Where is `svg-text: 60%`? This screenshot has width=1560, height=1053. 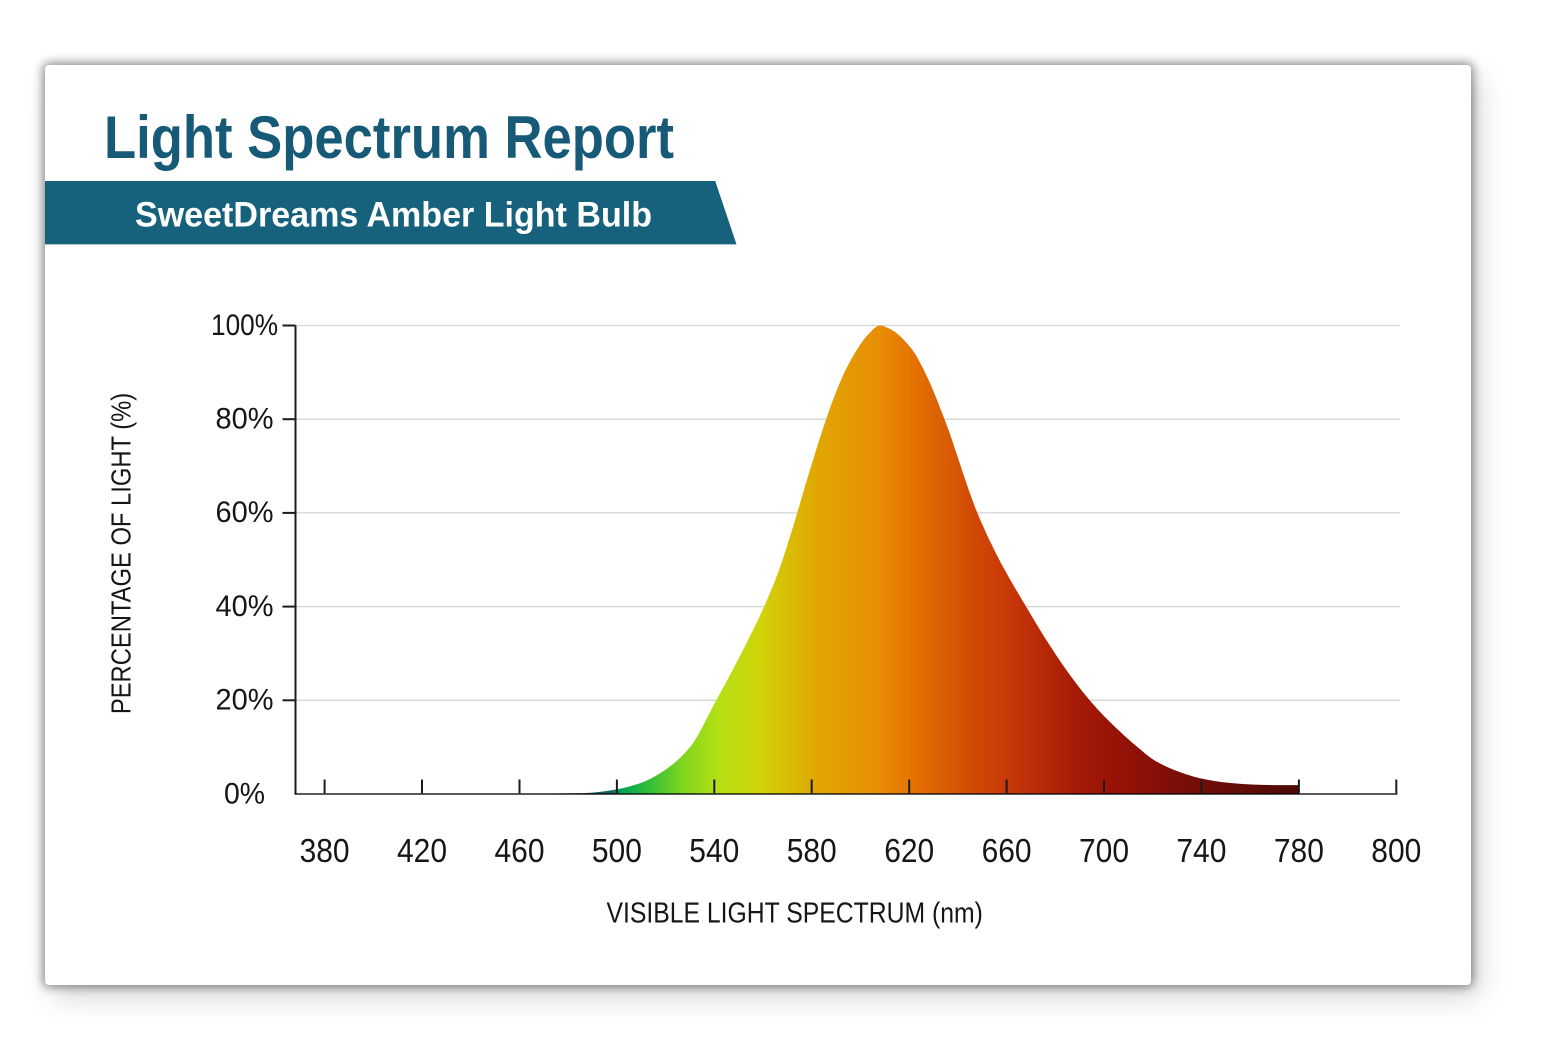 svg-text: 60% is located at coordinates (245, 512).